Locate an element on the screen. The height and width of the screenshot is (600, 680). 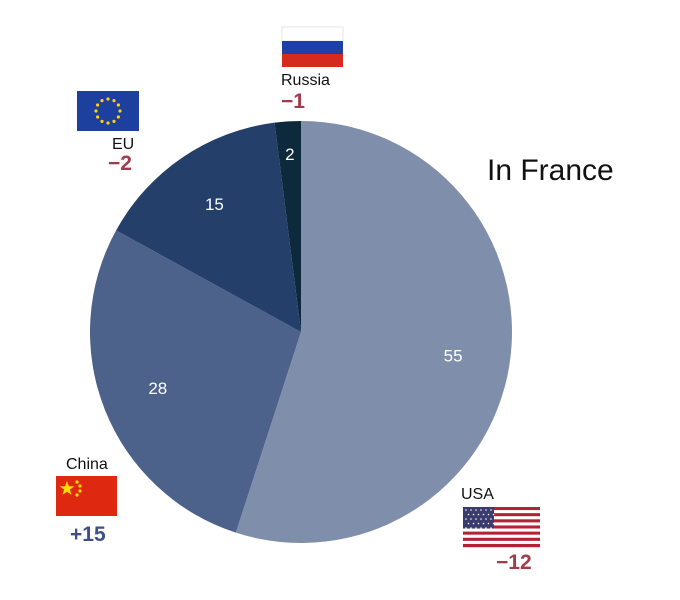
pie-slice-russia is located at coordinates (287, 226).